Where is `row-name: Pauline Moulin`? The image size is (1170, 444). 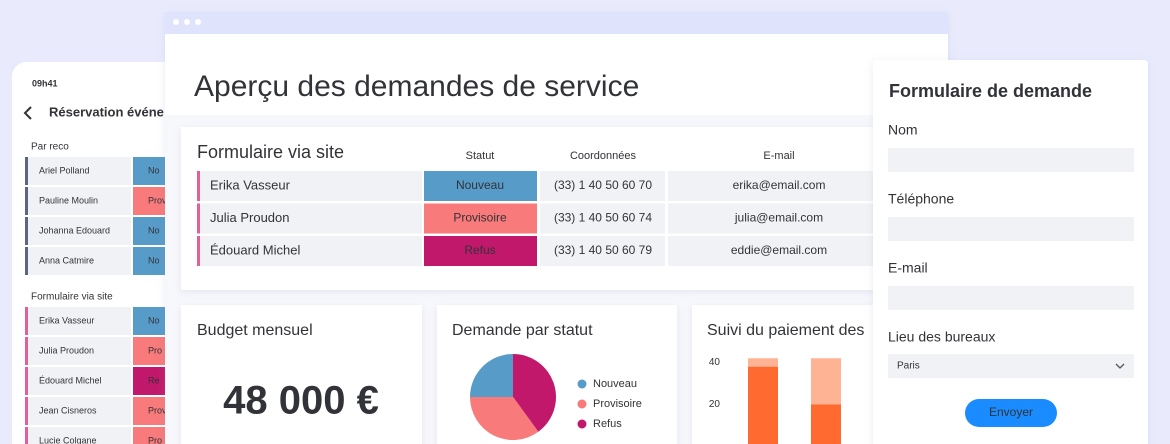 row-name: Pauline Moulin is located at coordinates (68, 200).